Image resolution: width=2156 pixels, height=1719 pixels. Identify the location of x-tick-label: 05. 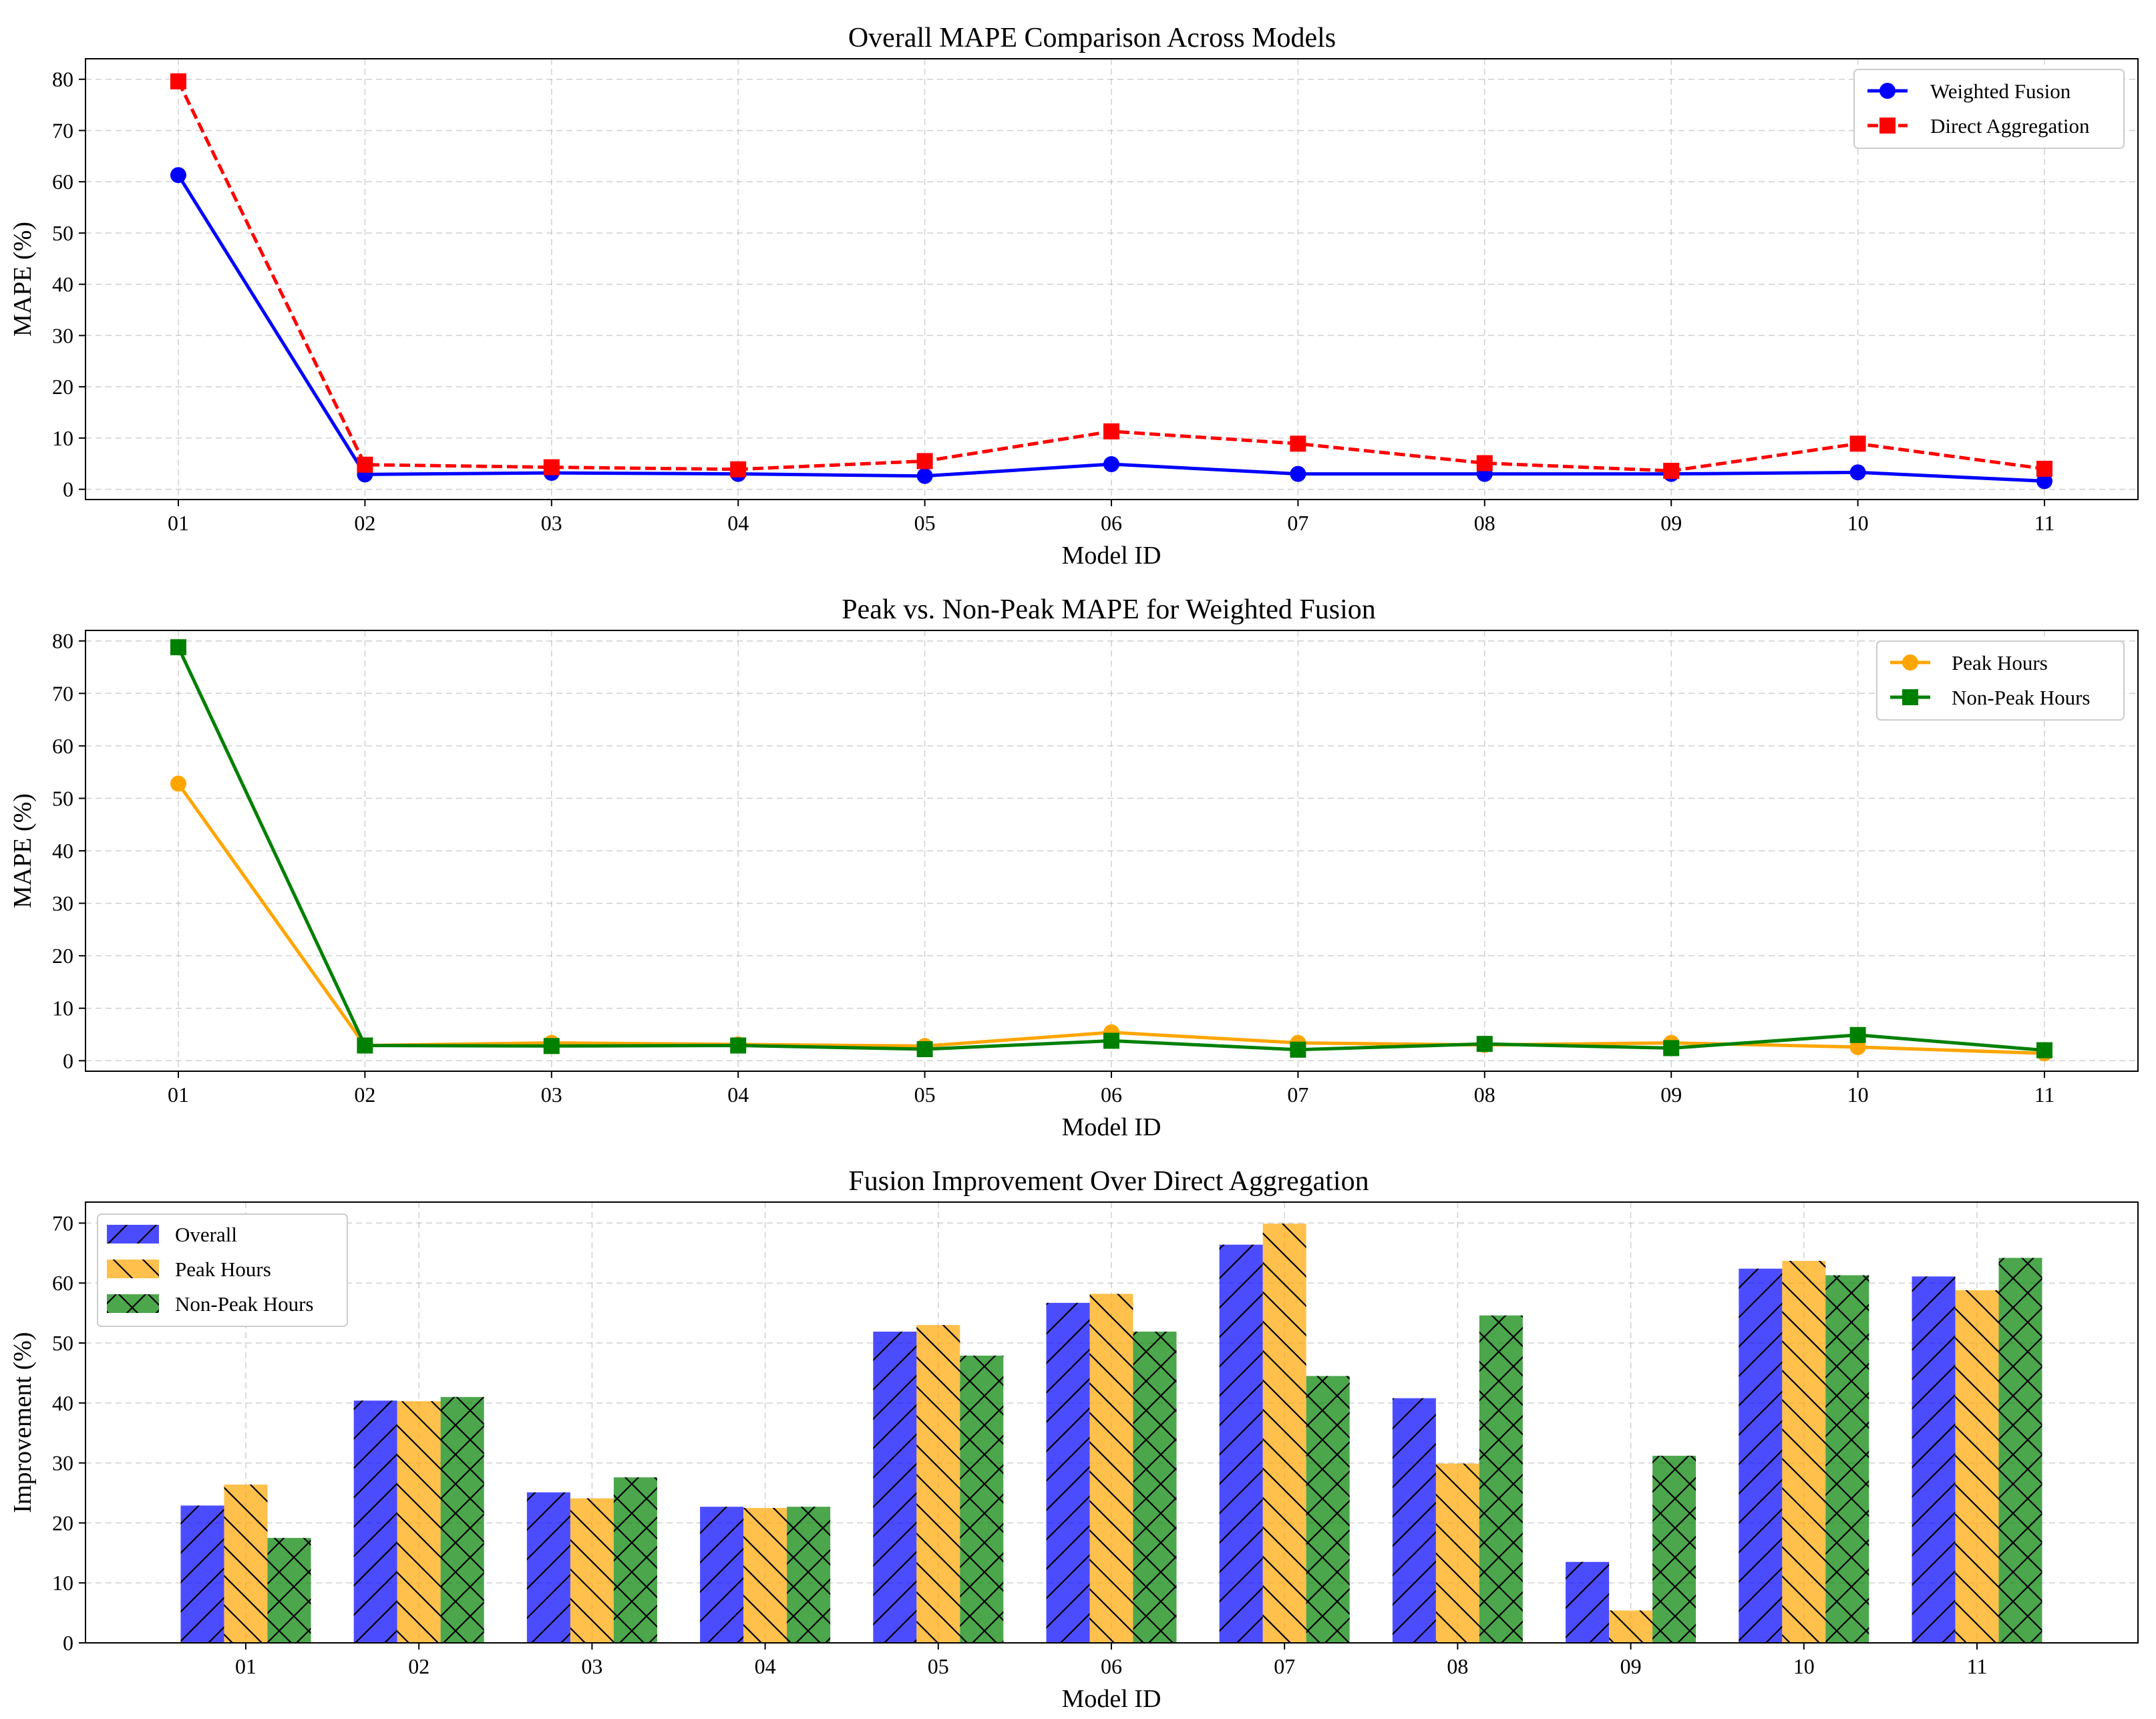
(938, 1666).